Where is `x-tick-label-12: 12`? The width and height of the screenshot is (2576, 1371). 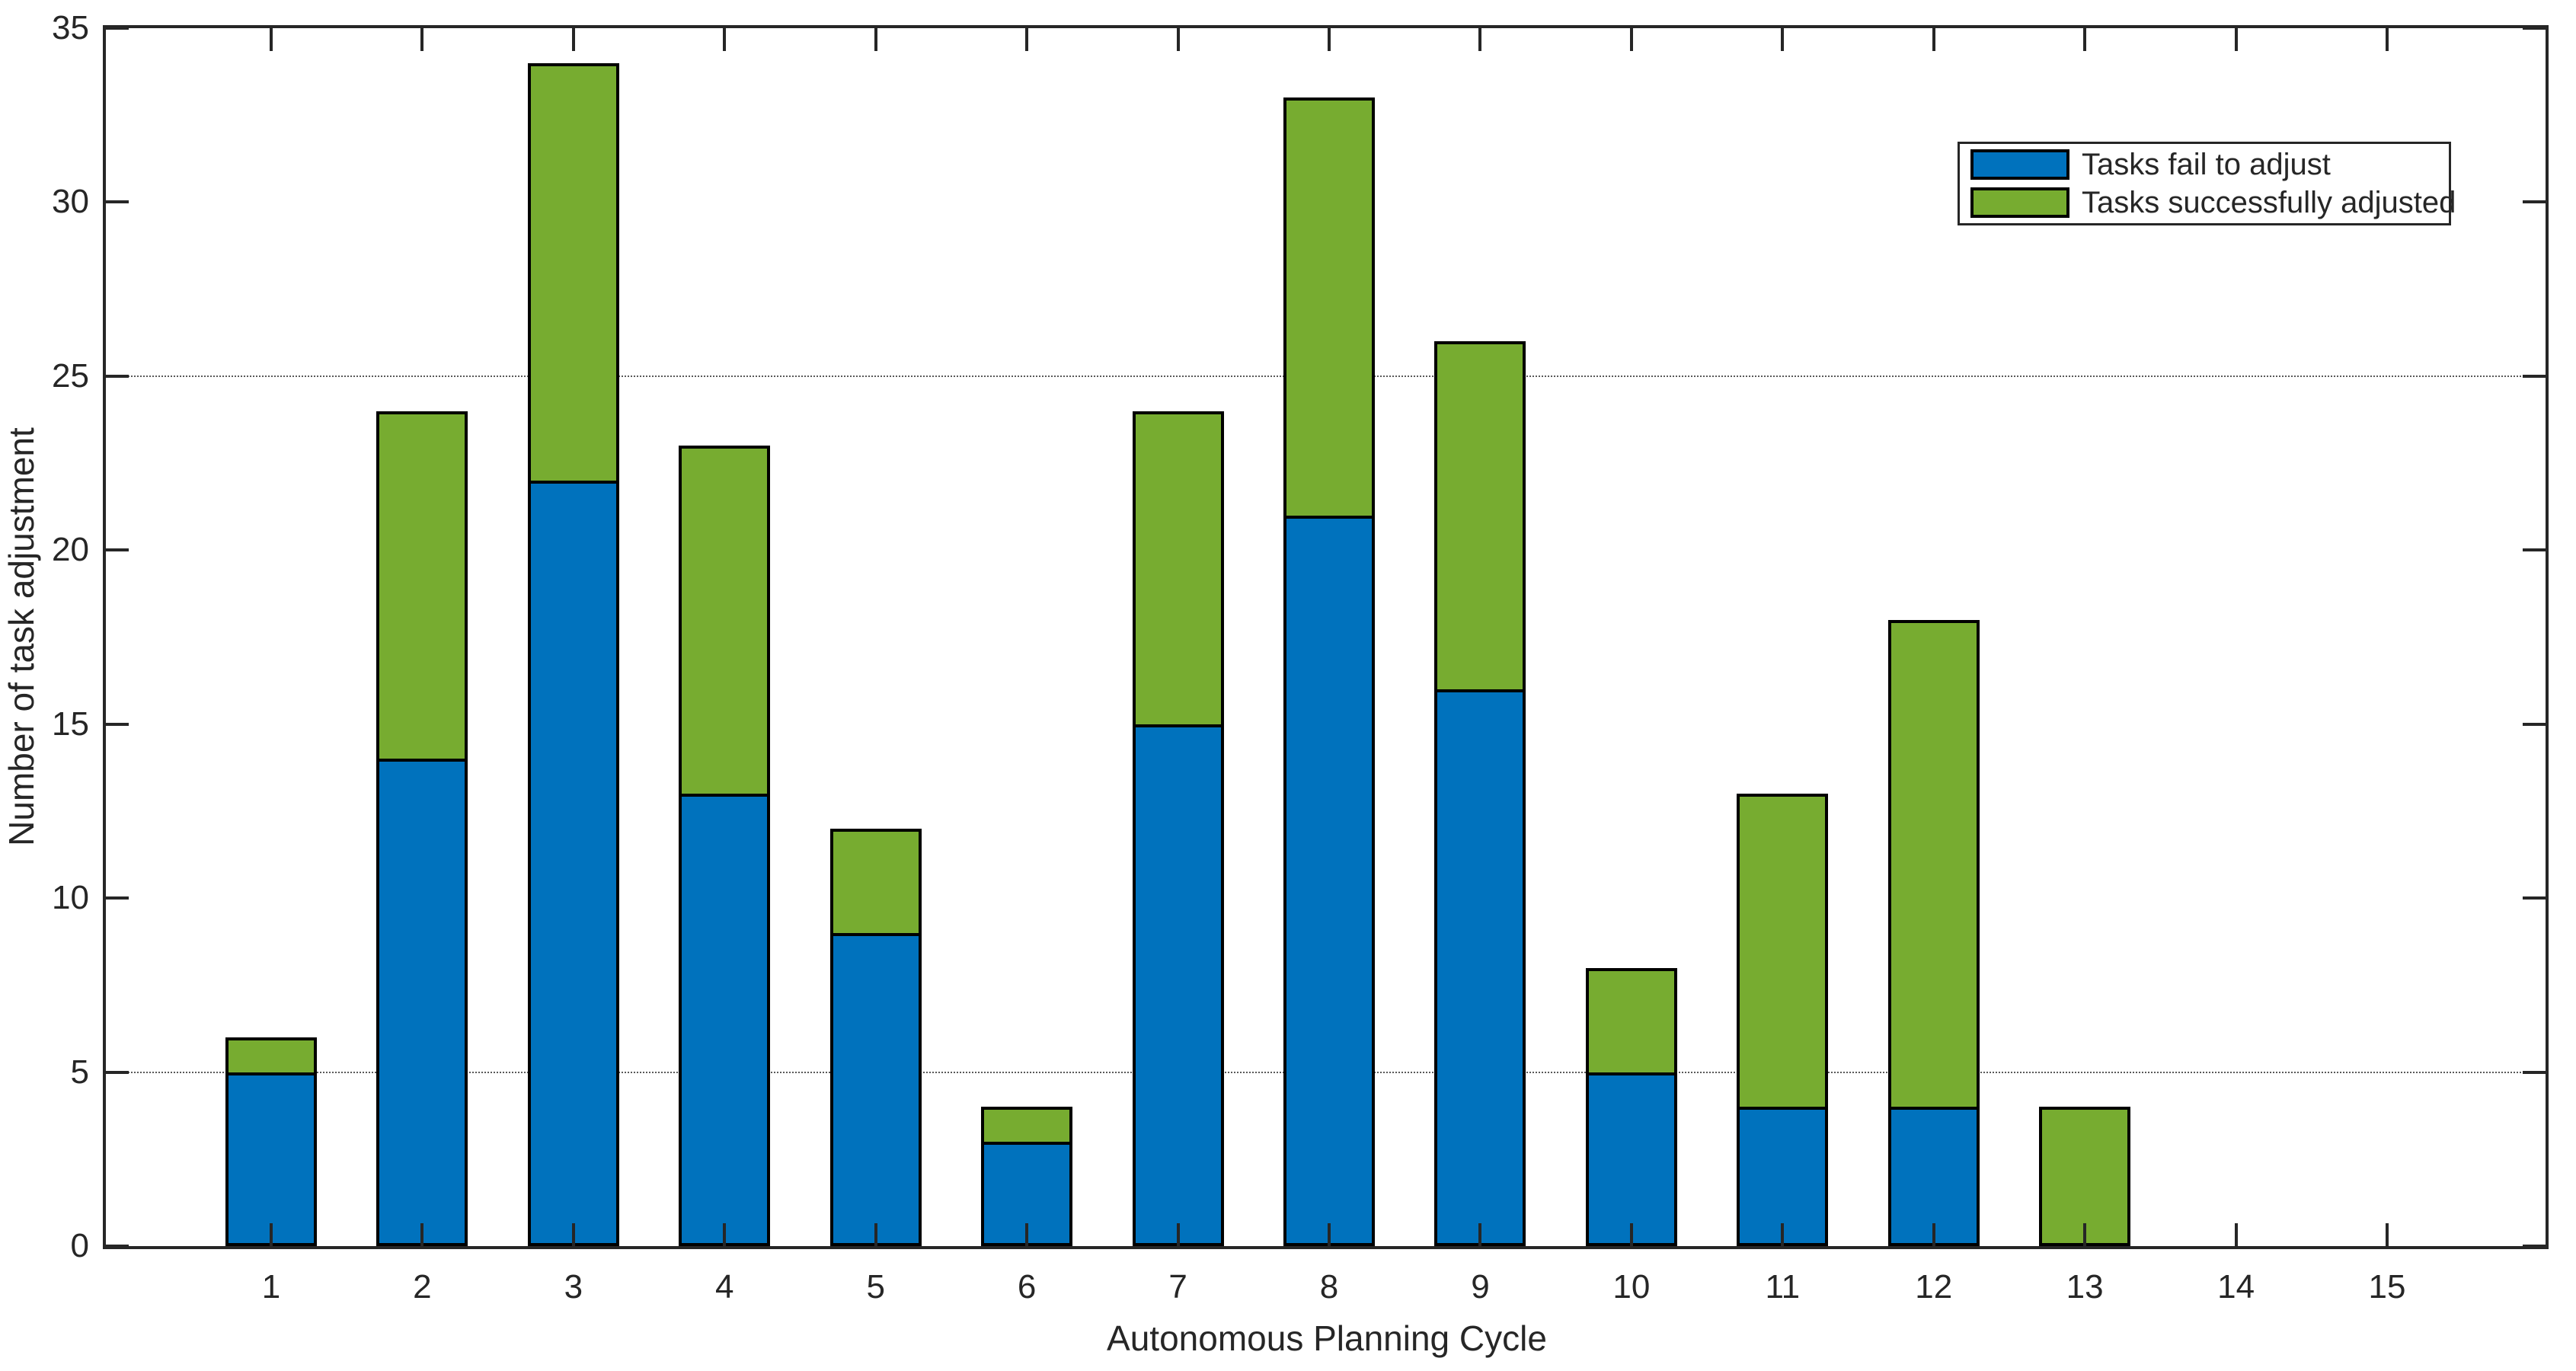 x-tick-label-12: 12 is located at coordinates (1934, 1286).